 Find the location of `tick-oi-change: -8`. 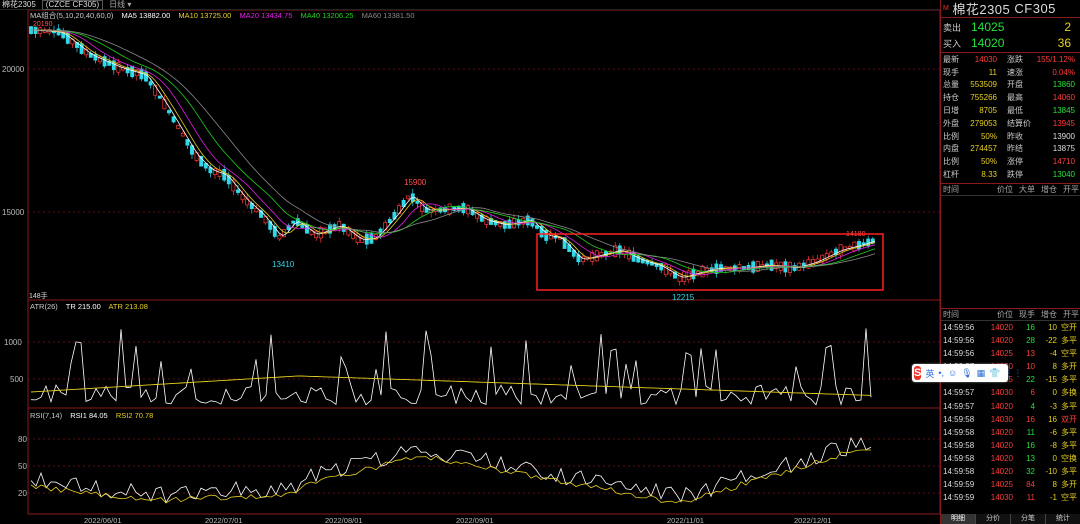

tick-oi-change: -8 is located at coordinates (1053, 445).